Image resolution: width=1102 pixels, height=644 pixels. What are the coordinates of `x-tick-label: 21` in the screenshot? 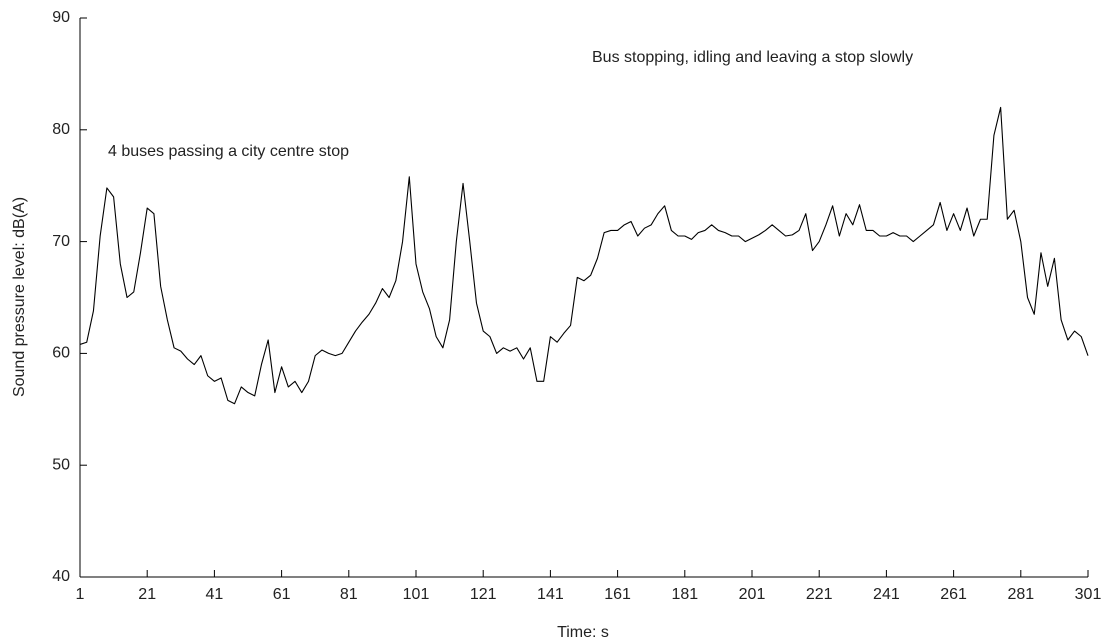 It's located at (147, 594).